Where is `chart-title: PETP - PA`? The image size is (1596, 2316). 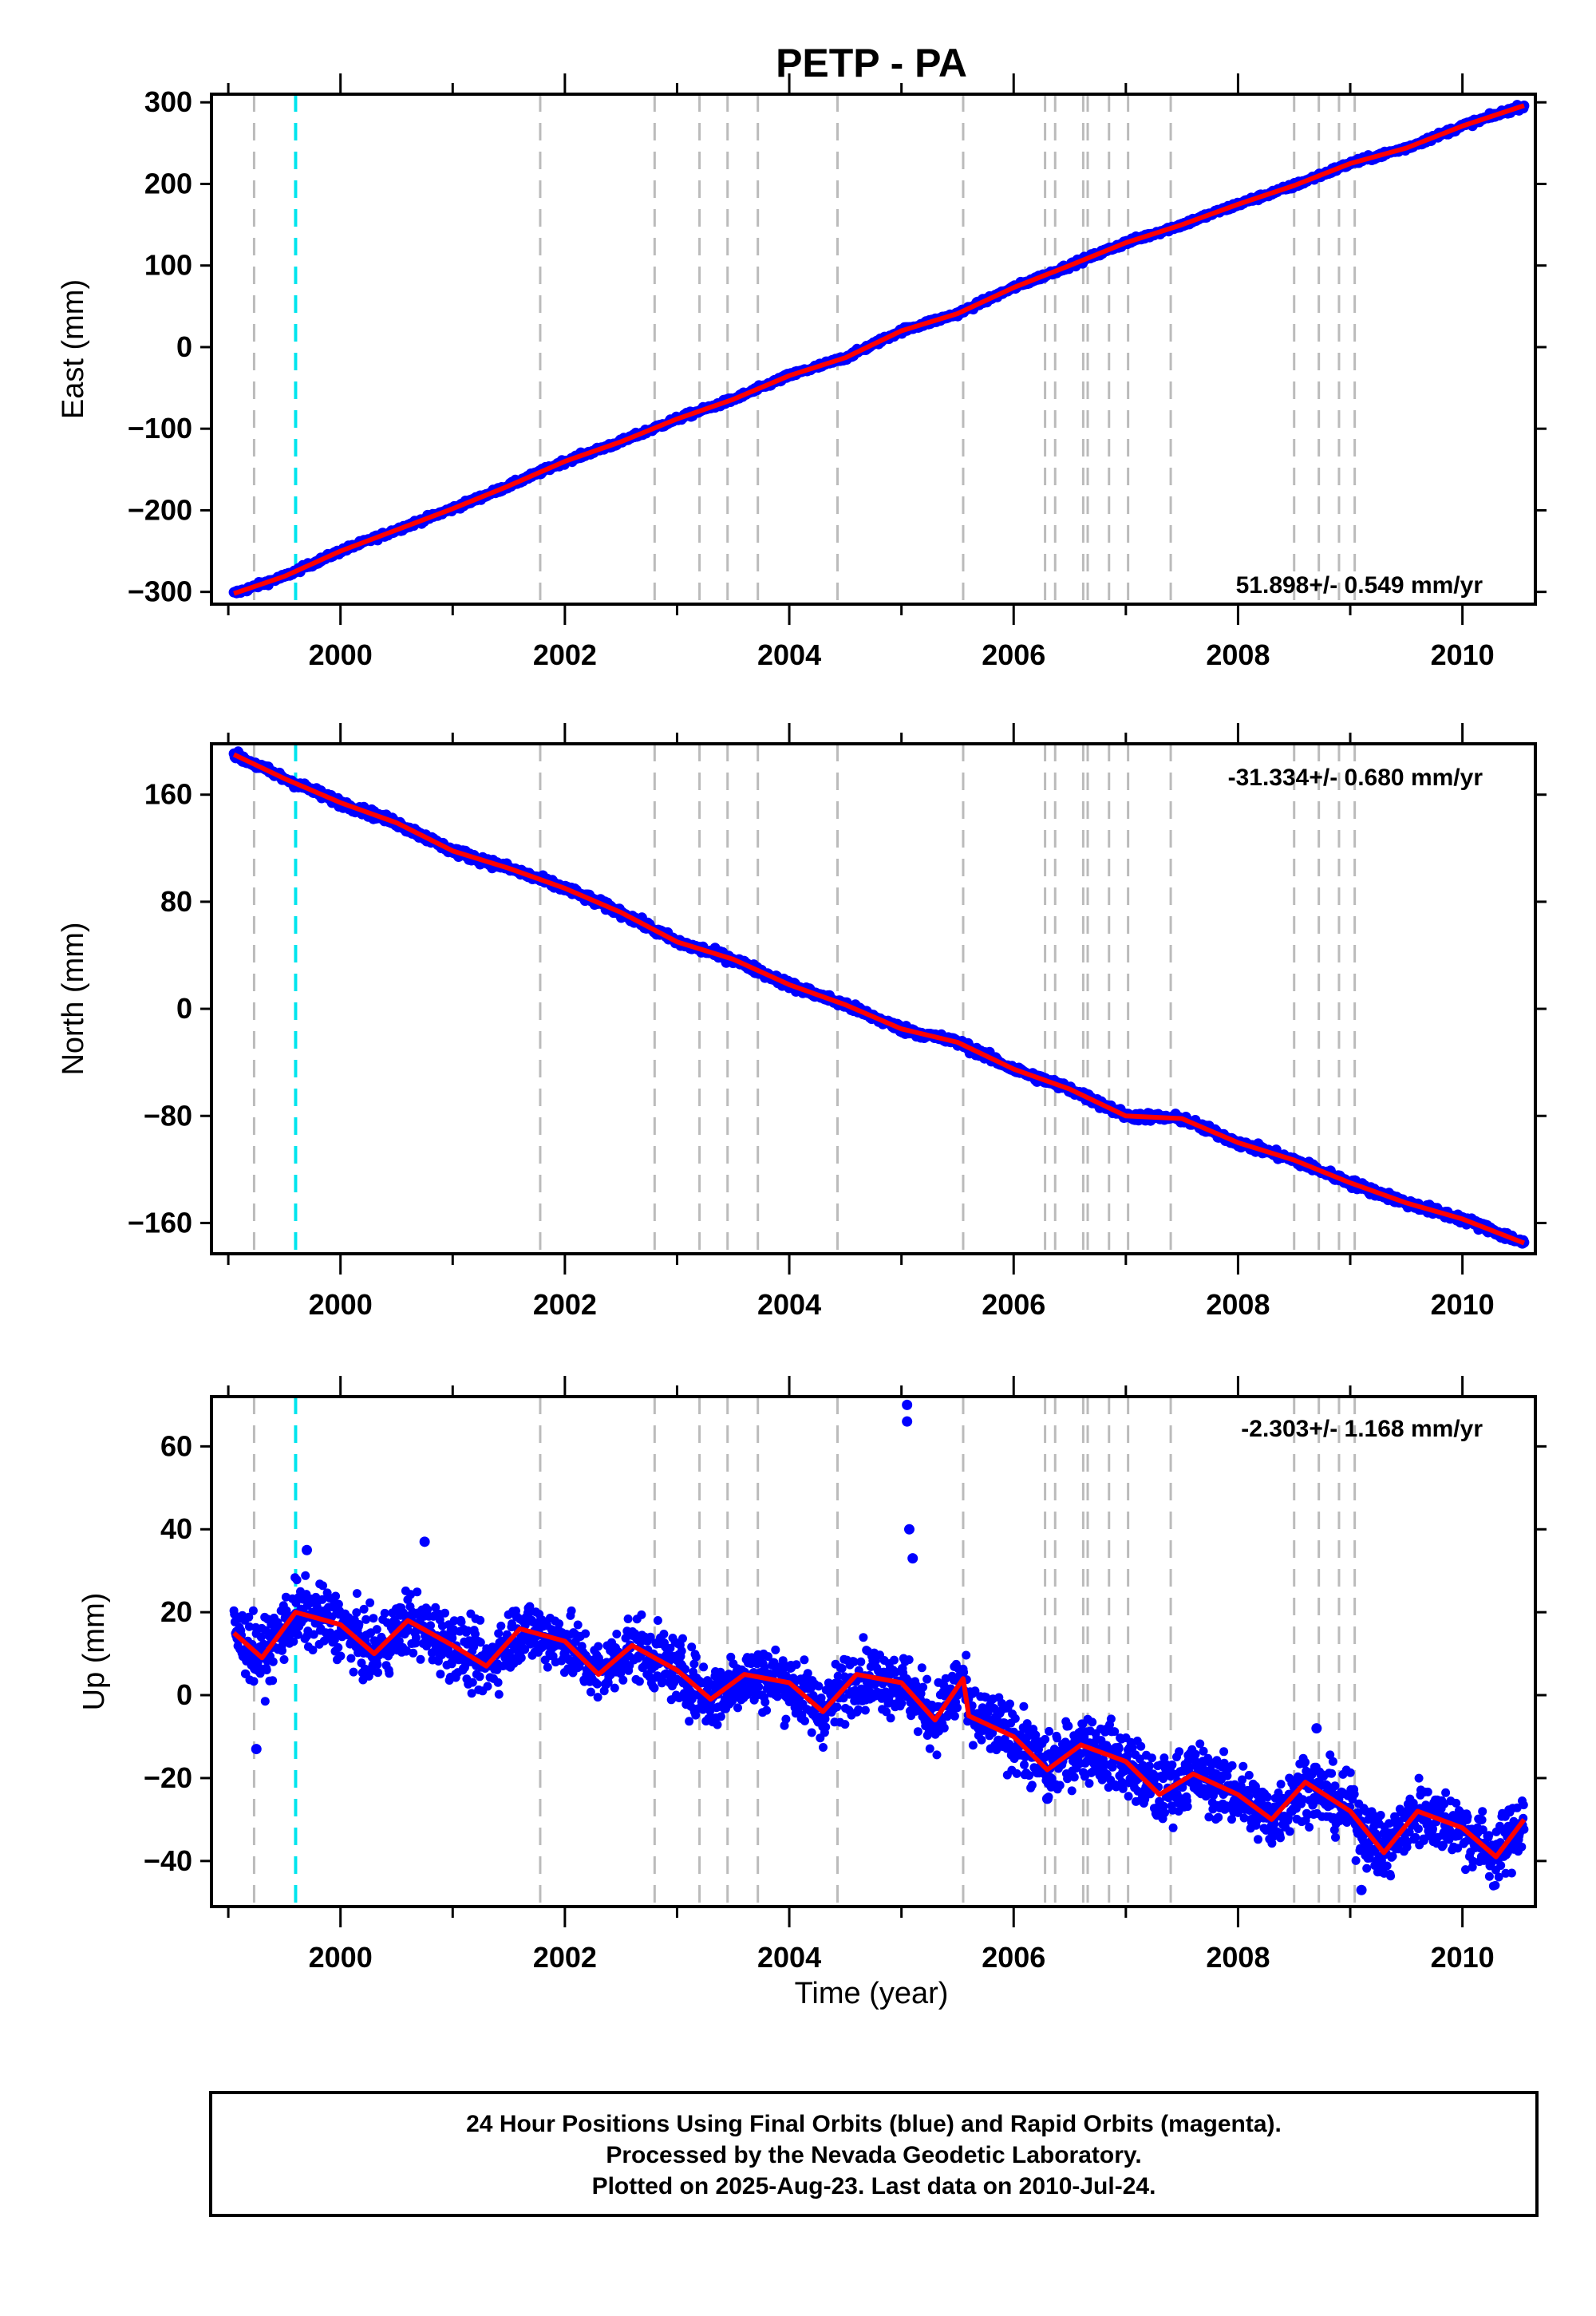
chart-title: PETP - PA is located at coordinates (871, 63).